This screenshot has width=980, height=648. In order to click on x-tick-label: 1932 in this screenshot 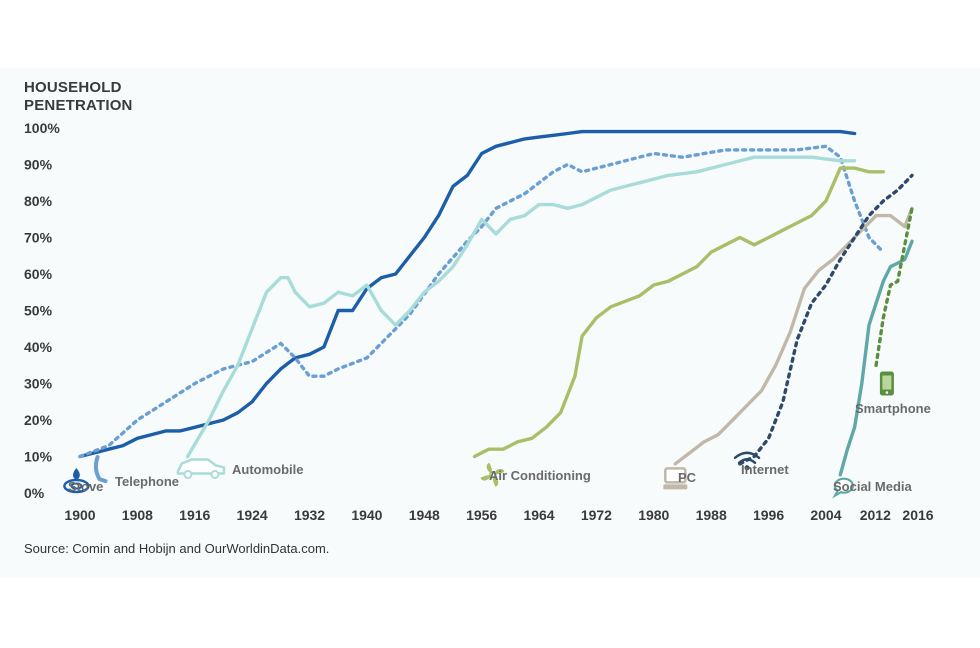, I will do `click(309, 515)`.